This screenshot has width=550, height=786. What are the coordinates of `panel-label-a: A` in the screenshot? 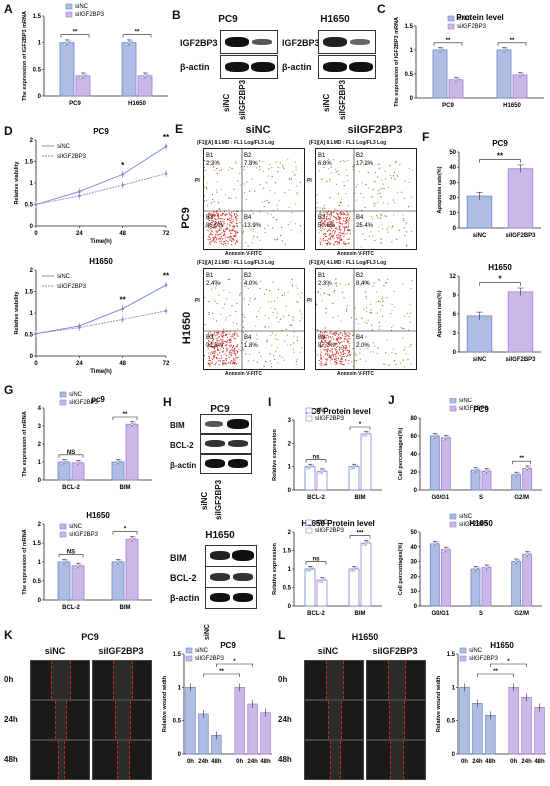 It's located at (8, 9).